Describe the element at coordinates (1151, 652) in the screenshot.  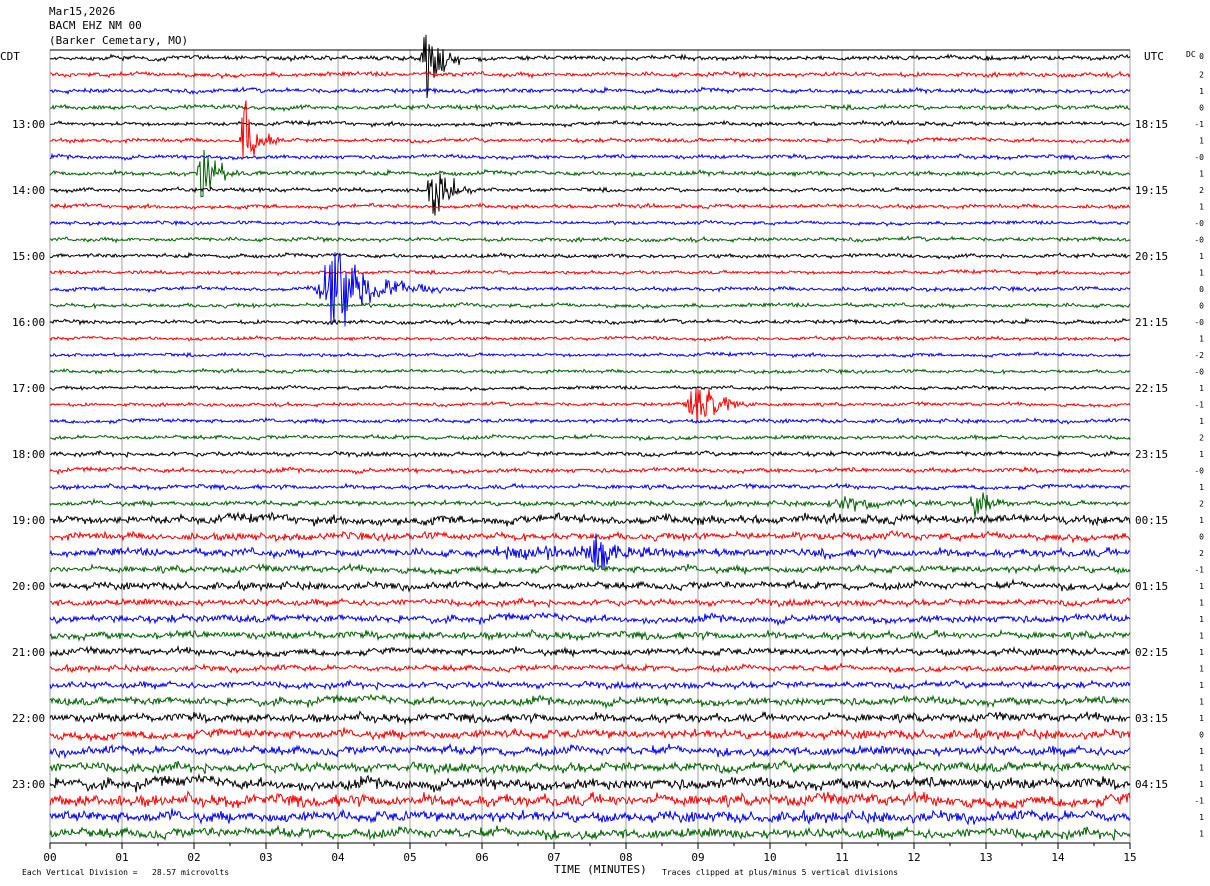
I see `right-hour-label: 02:15` at that location.